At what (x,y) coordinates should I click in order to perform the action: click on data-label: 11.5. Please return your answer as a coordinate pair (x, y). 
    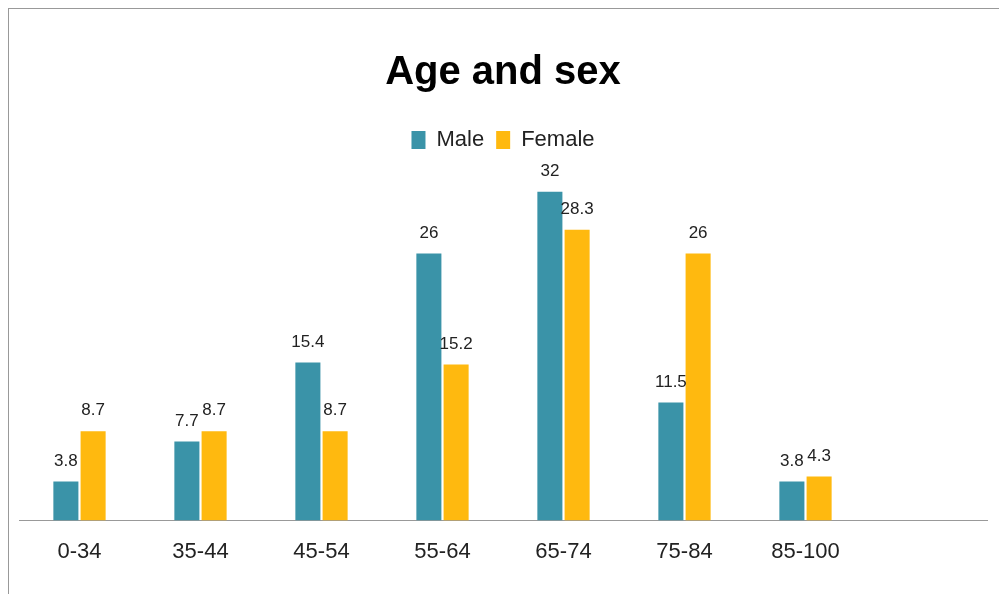
    Looking at the image, I should click on (670, 381).